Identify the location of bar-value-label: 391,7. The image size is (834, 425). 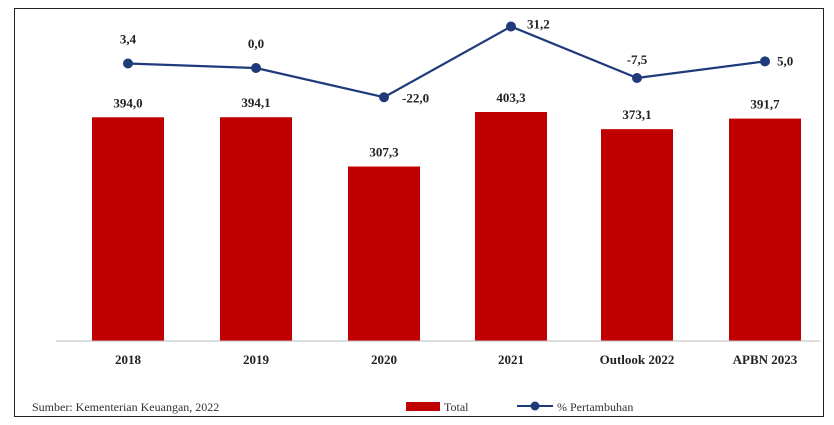
(765, 104).